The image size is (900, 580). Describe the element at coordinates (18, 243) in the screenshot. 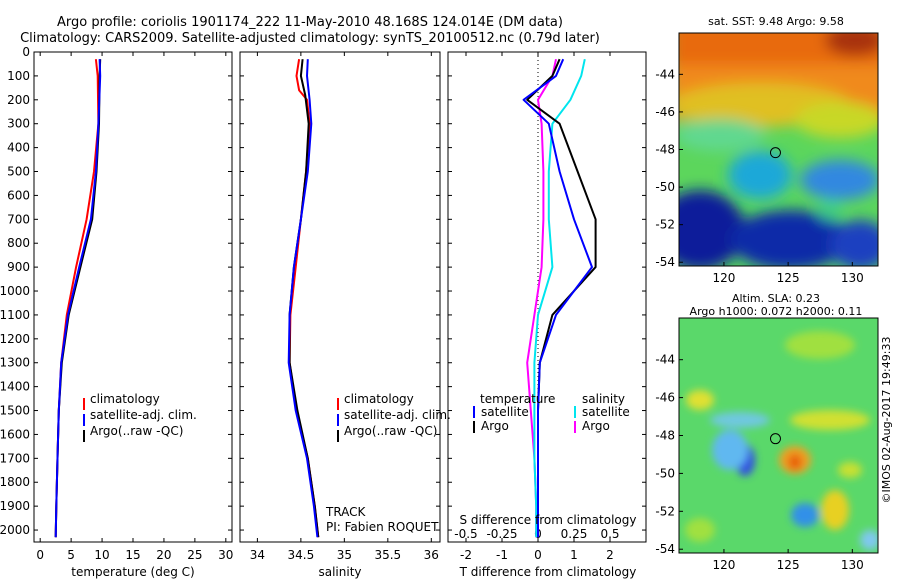

I see `depth-tick-label: 800` at that location.